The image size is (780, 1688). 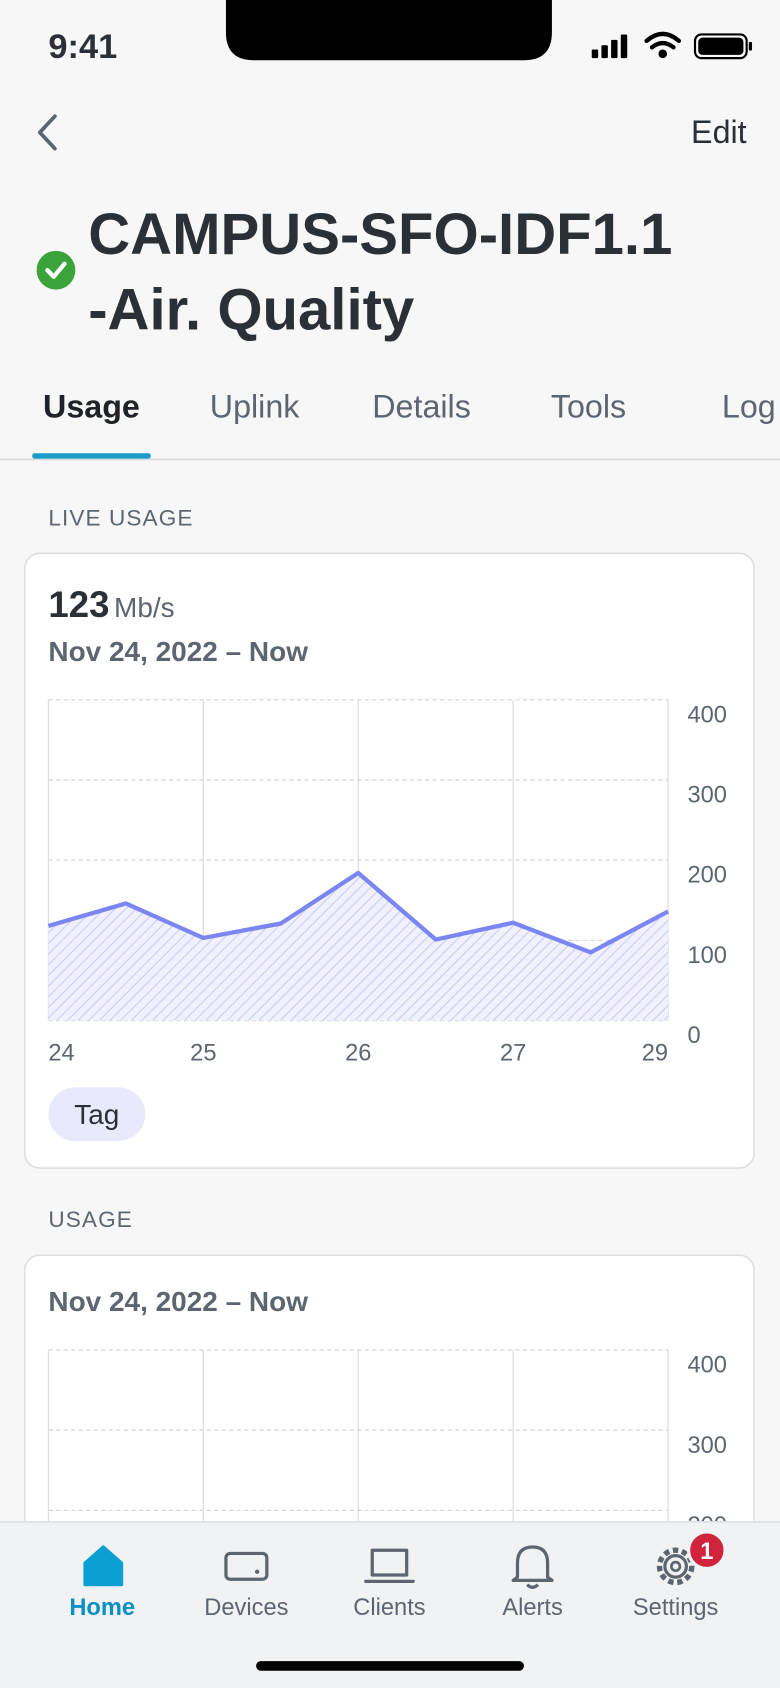 I want to click on tag-chip, so click(x=97, y=1114).